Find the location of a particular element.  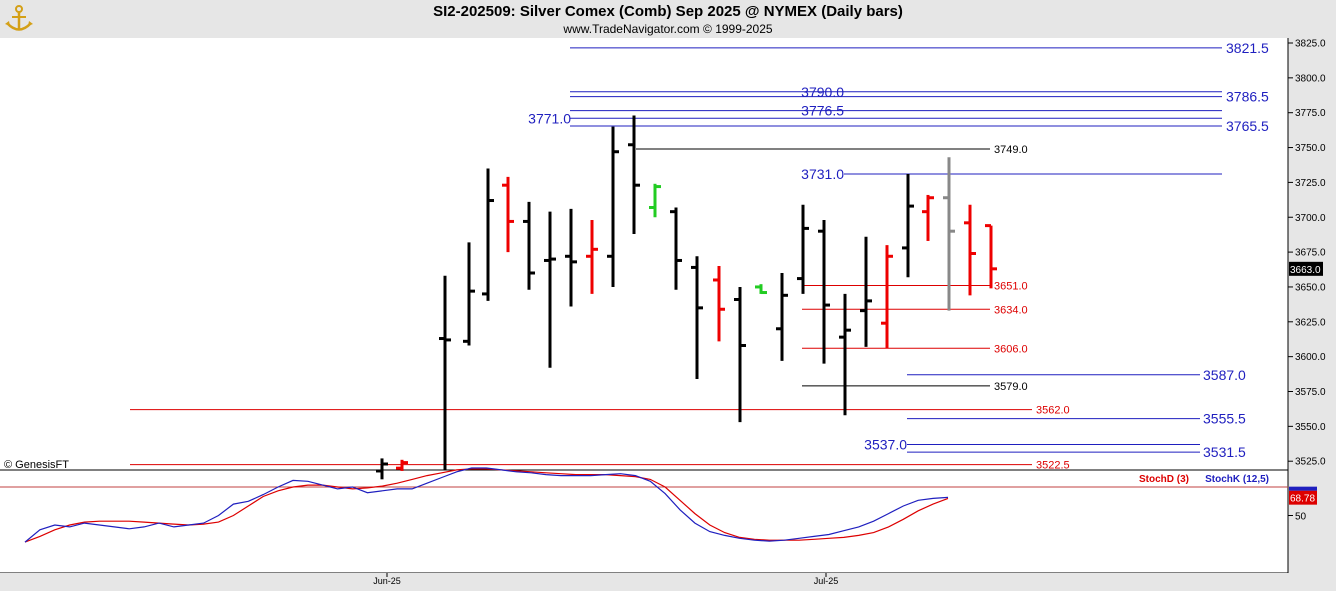

stoch-last-value-label: 68.78 is located at coordinates (1302, 499).